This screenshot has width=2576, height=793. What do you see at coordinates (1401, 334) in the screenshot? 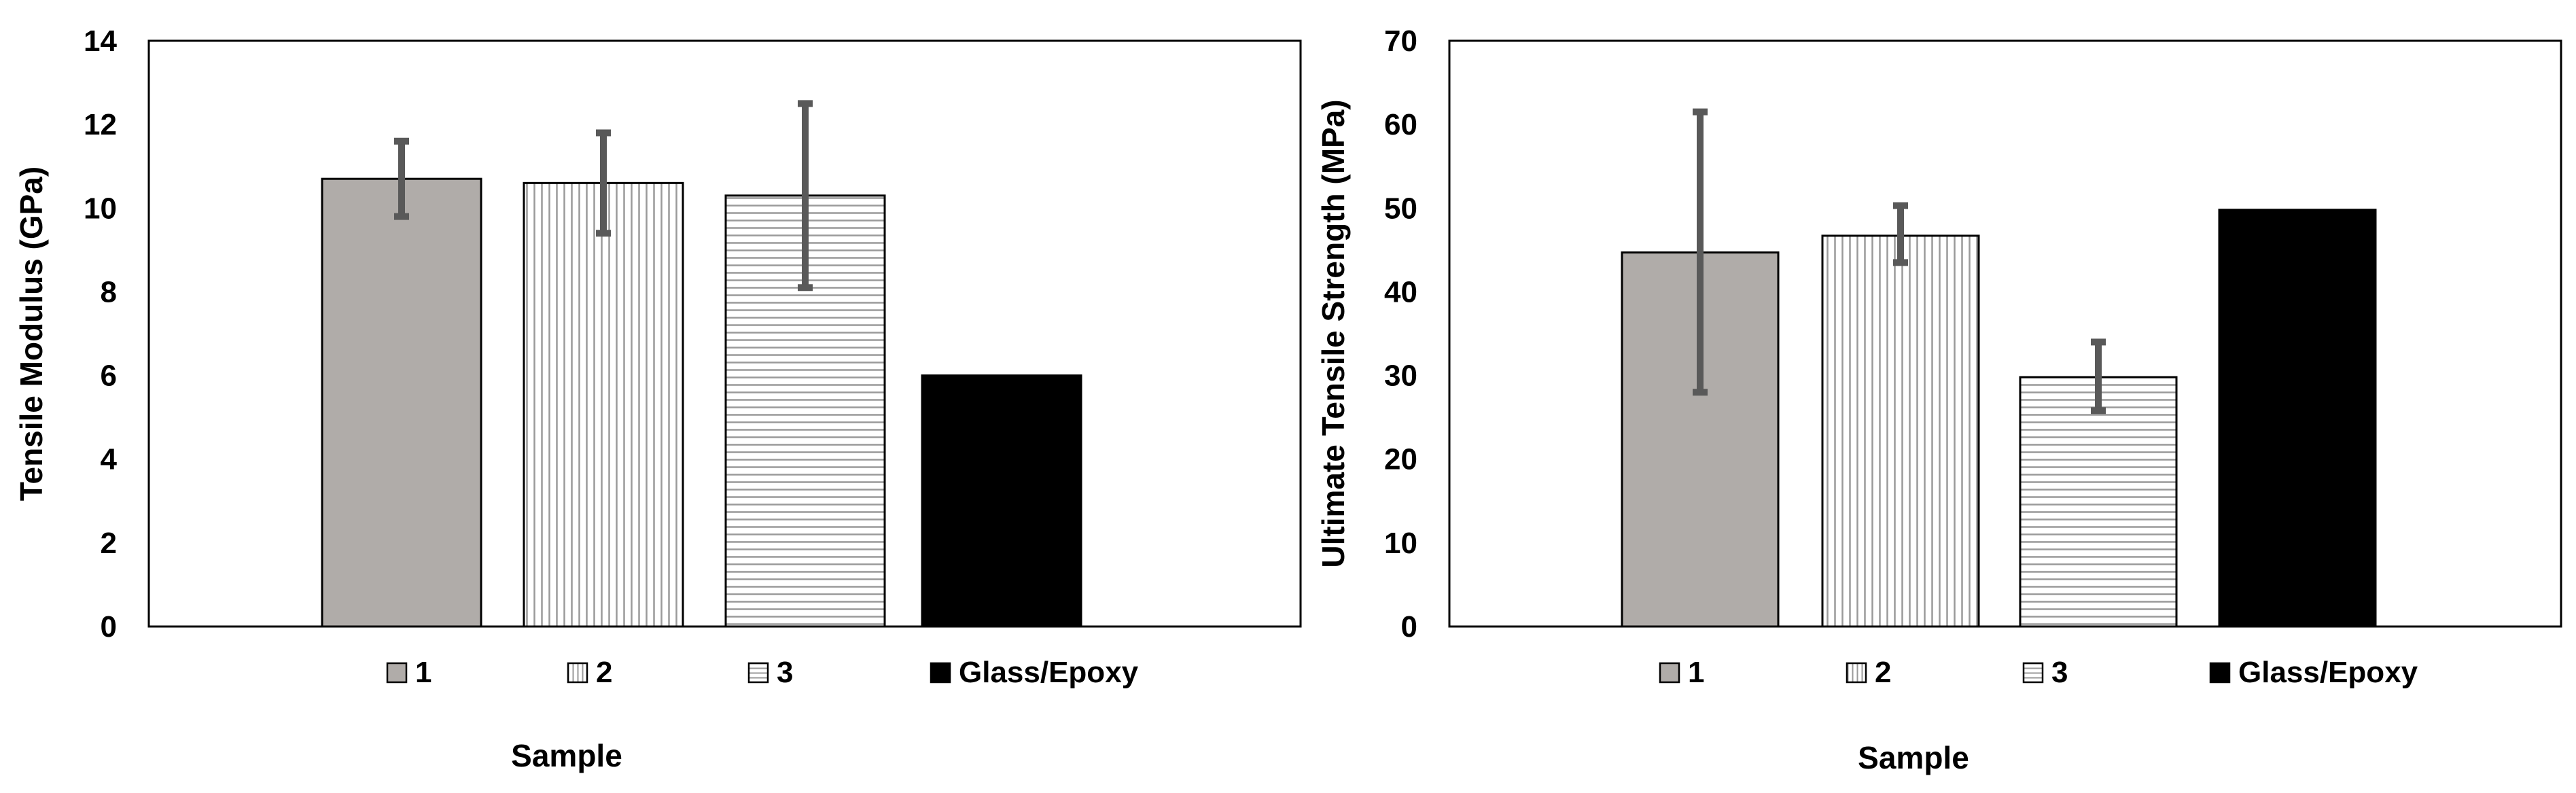
I see `y-tick-labels: 0 10 20 30 40 50 60 70` at bounding box center [1401, 334].